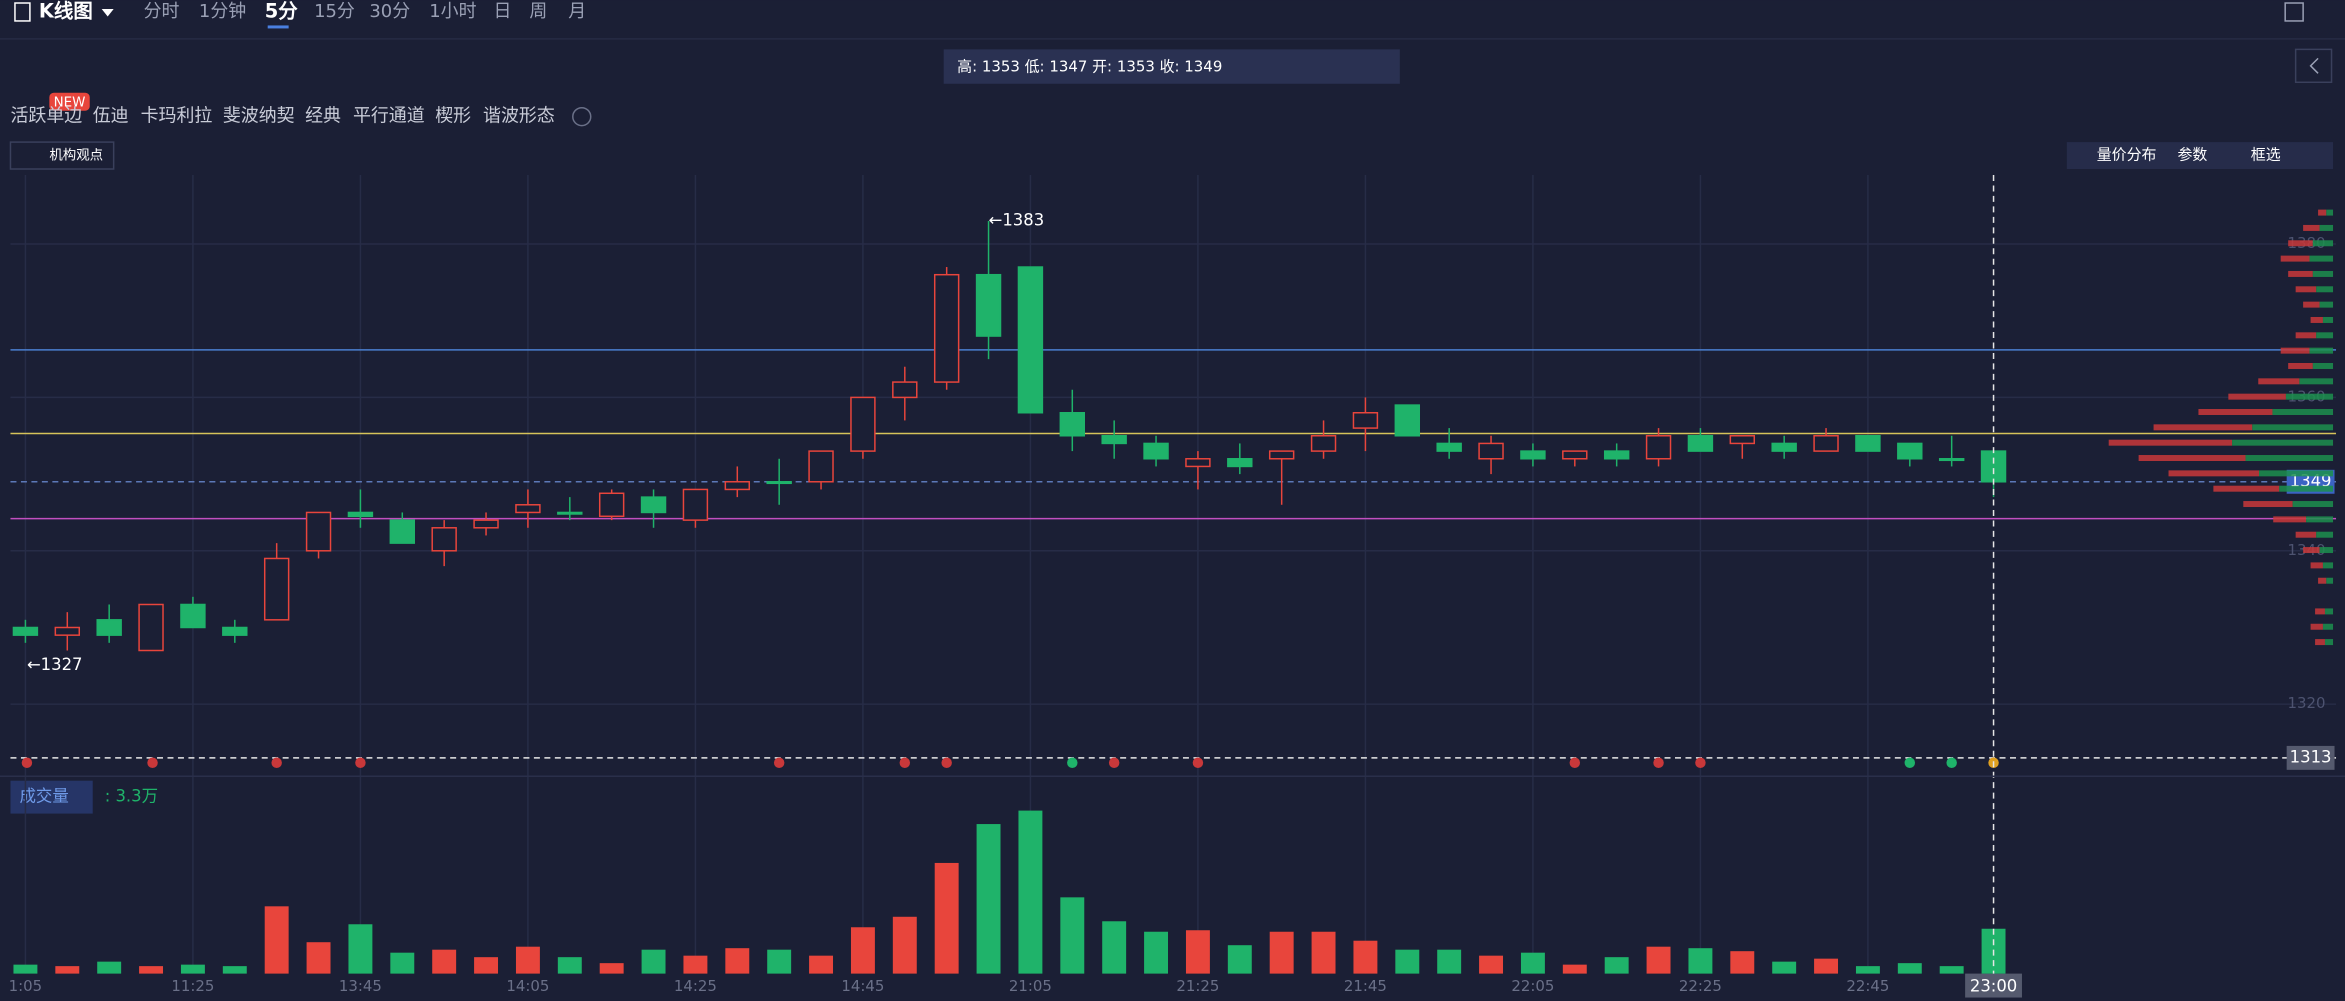 This screenshot has width=2345, height=1001. I want to click on x-tick-label: 1:05, so click(26, 986).